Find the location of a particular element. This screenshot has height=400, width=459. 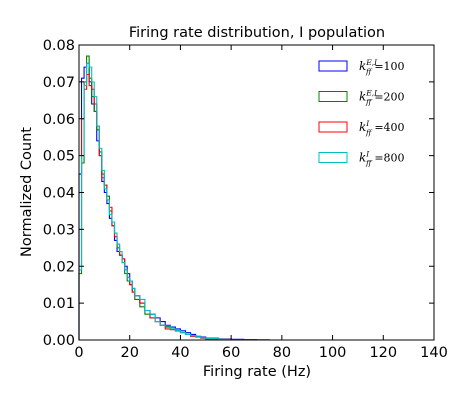

x-axis-label: Firing rate (Hz) is located at coordinates (257, 372).